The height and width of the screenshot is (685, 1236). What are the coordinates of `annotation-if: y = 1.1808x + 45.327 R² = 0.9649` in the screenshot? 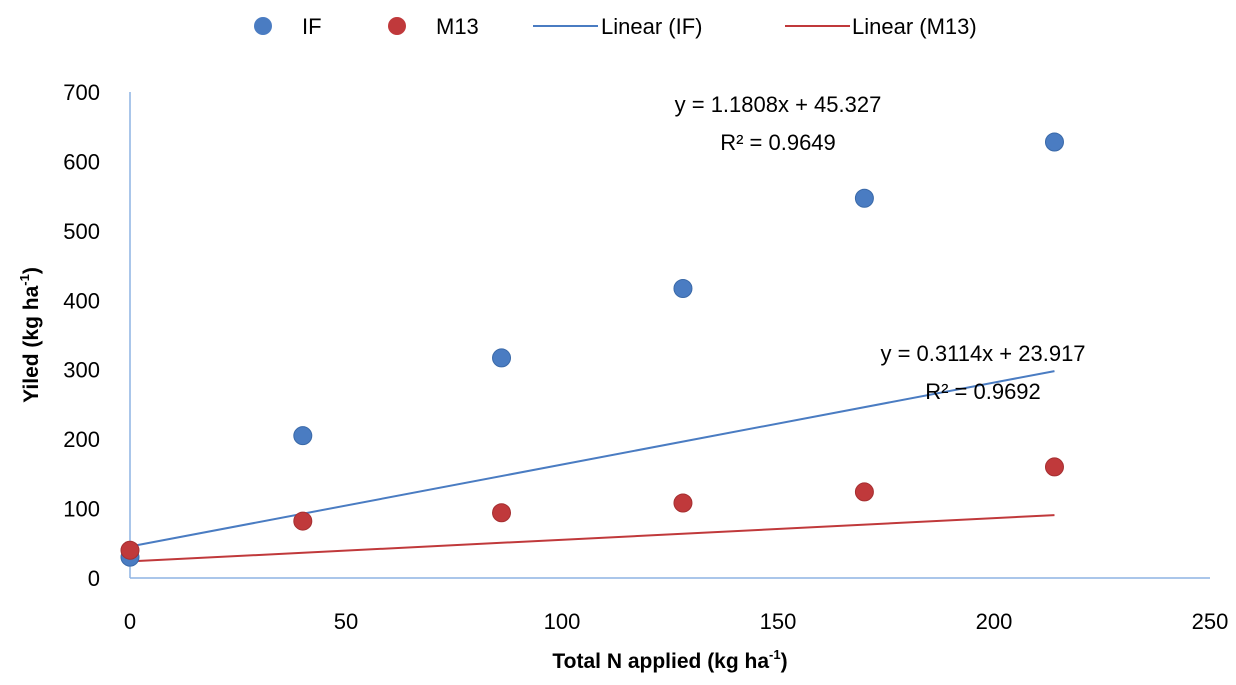 It's located at (778, 123).